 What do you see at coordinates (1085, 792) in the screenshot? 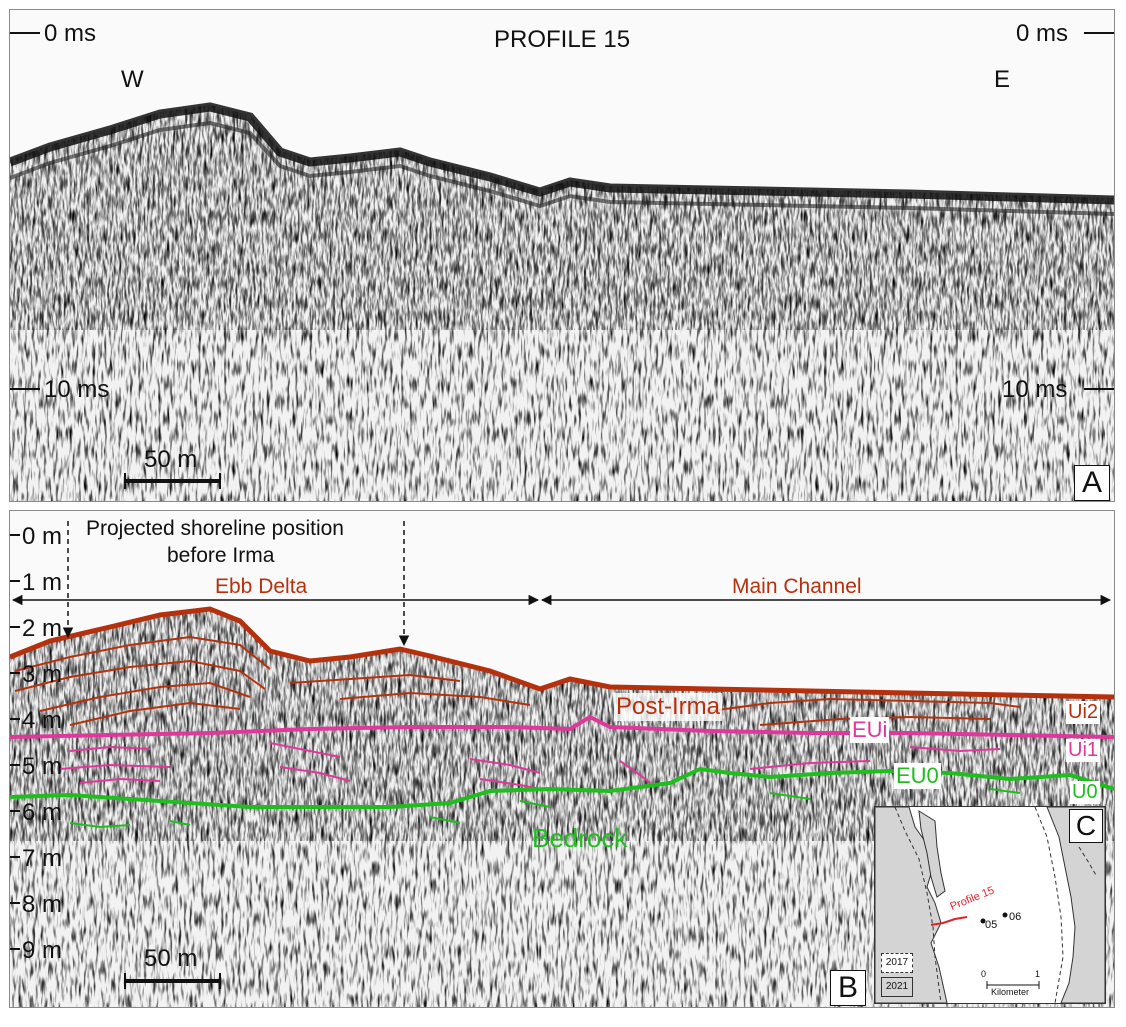
I see `unit-label-u0: U0` at bounding box center [1085, 792].